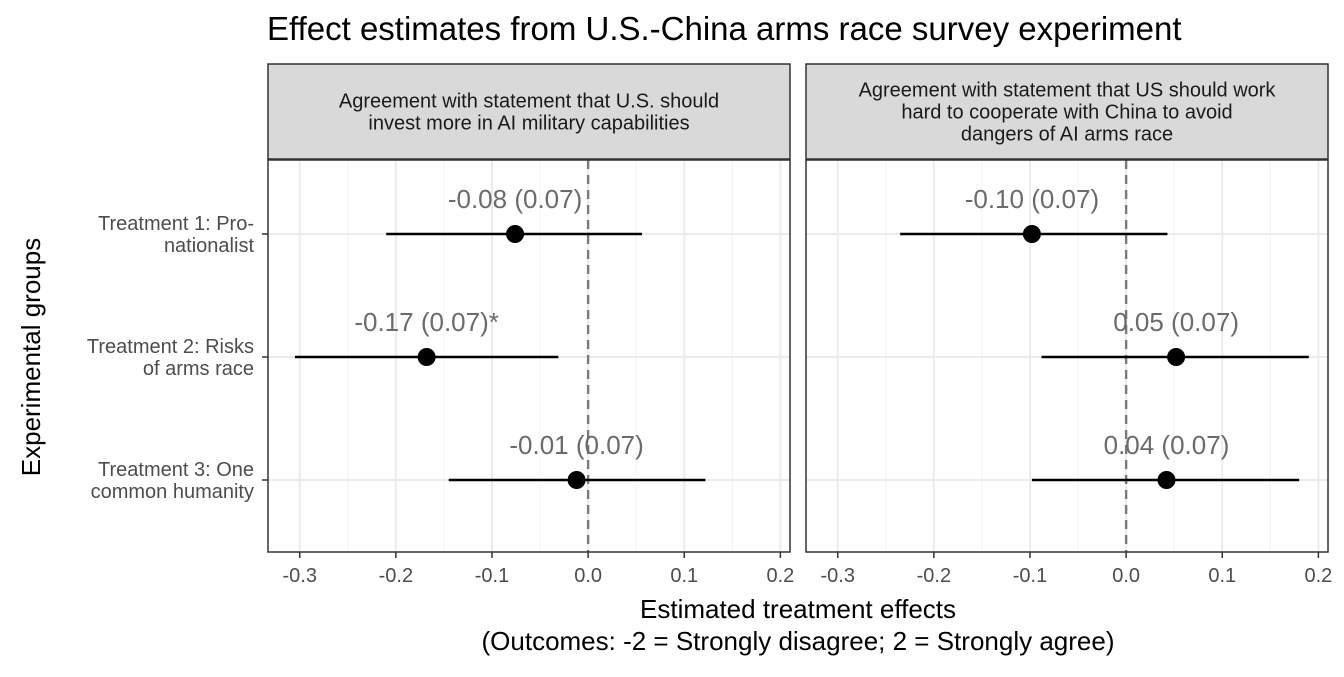 The width and height of the screenshot is (1344, 677). Describe the element at coordinates (528, 124) in the screenshot. I see `facet-strip-label: invest more in AI military capabilities` at that location.